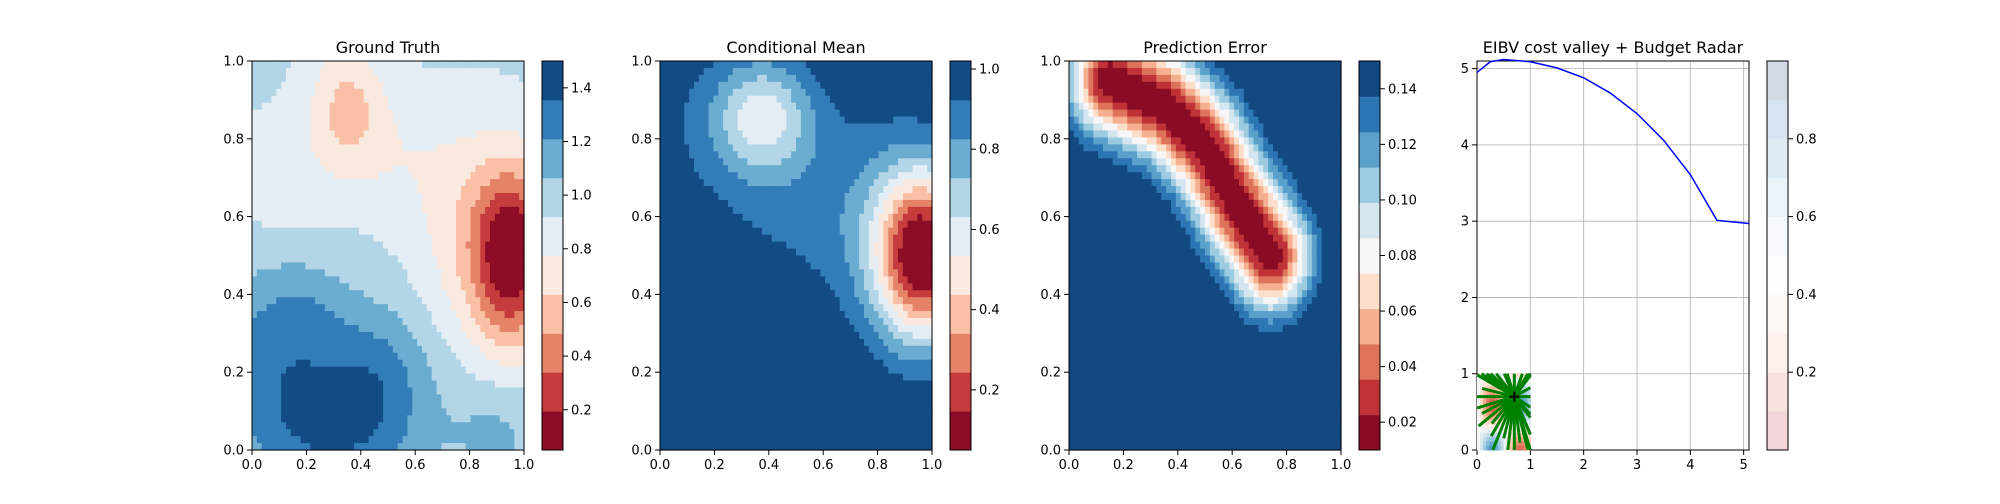  What do you see at coordinates (306, 465) in the screenshot?
I see `x-tick-label: 0.2` at bounding box center [306, 465].